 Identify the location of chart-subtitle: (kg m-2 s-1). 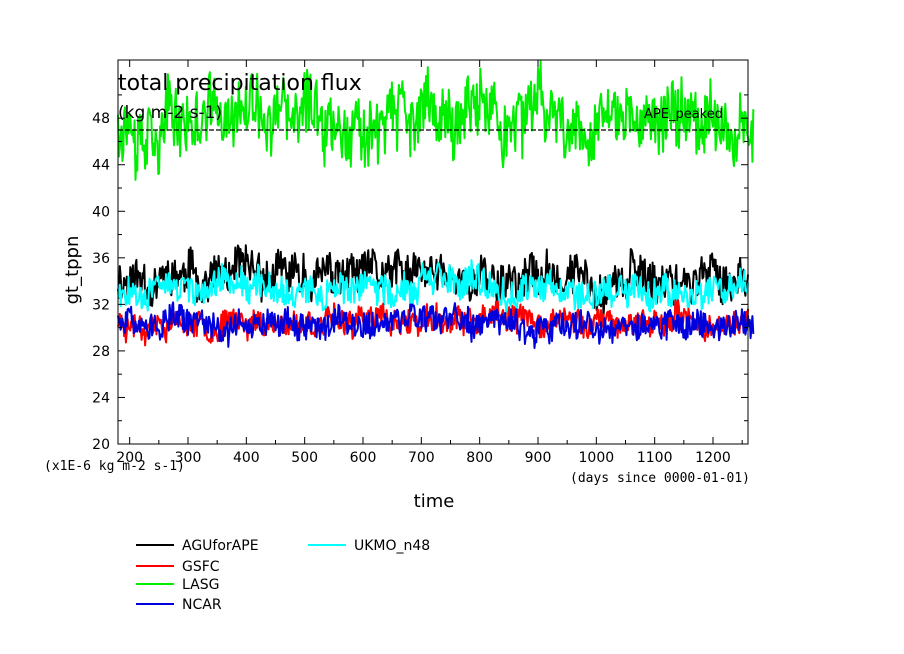
(170, 113).